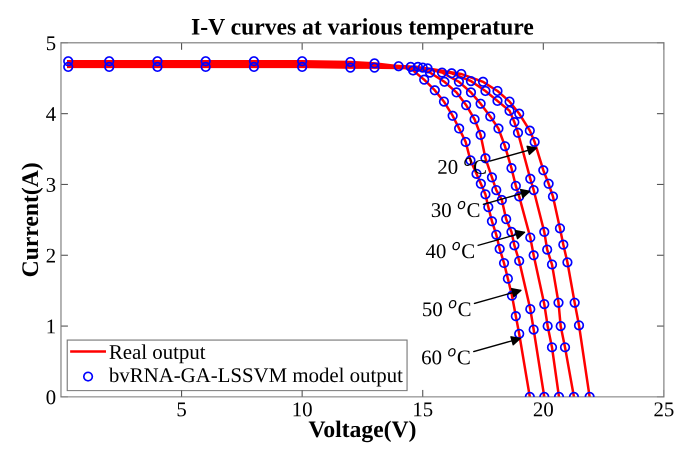  I want to click on y-tick-label: 0, so click(51, 397).